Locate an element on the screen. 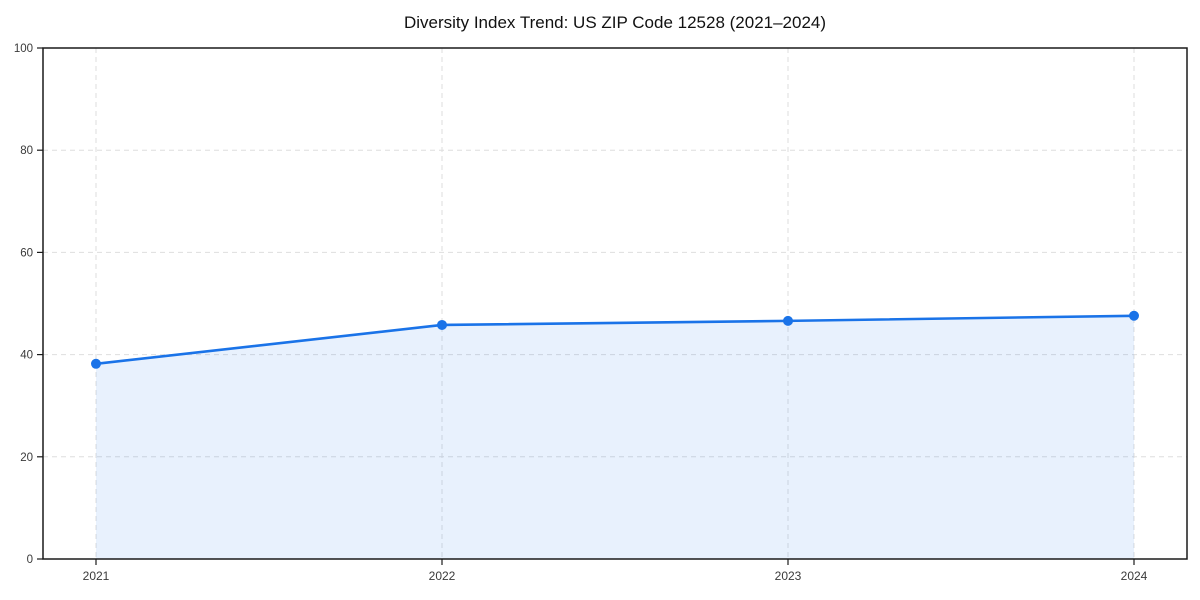  trend-line is located at coordinates (615, 340).